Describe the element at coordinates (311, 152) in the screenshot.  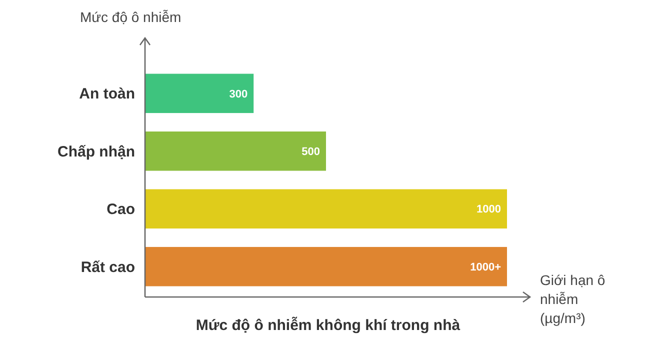
I see `data-label: 500` at that location.